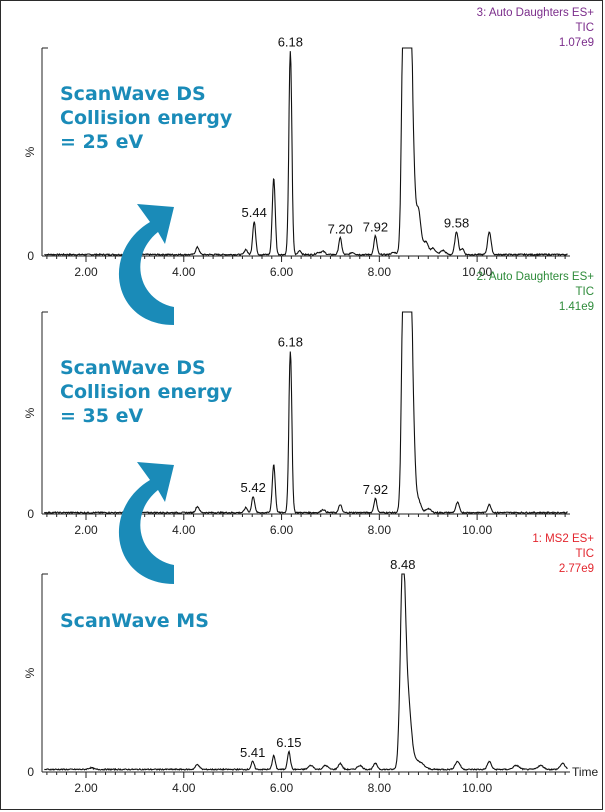  What do you see at coordinates (536, 13) in the screenshot?
I see `trace-info-line: 3: Auto Daughters ES+` at bounding box center [536, 13].